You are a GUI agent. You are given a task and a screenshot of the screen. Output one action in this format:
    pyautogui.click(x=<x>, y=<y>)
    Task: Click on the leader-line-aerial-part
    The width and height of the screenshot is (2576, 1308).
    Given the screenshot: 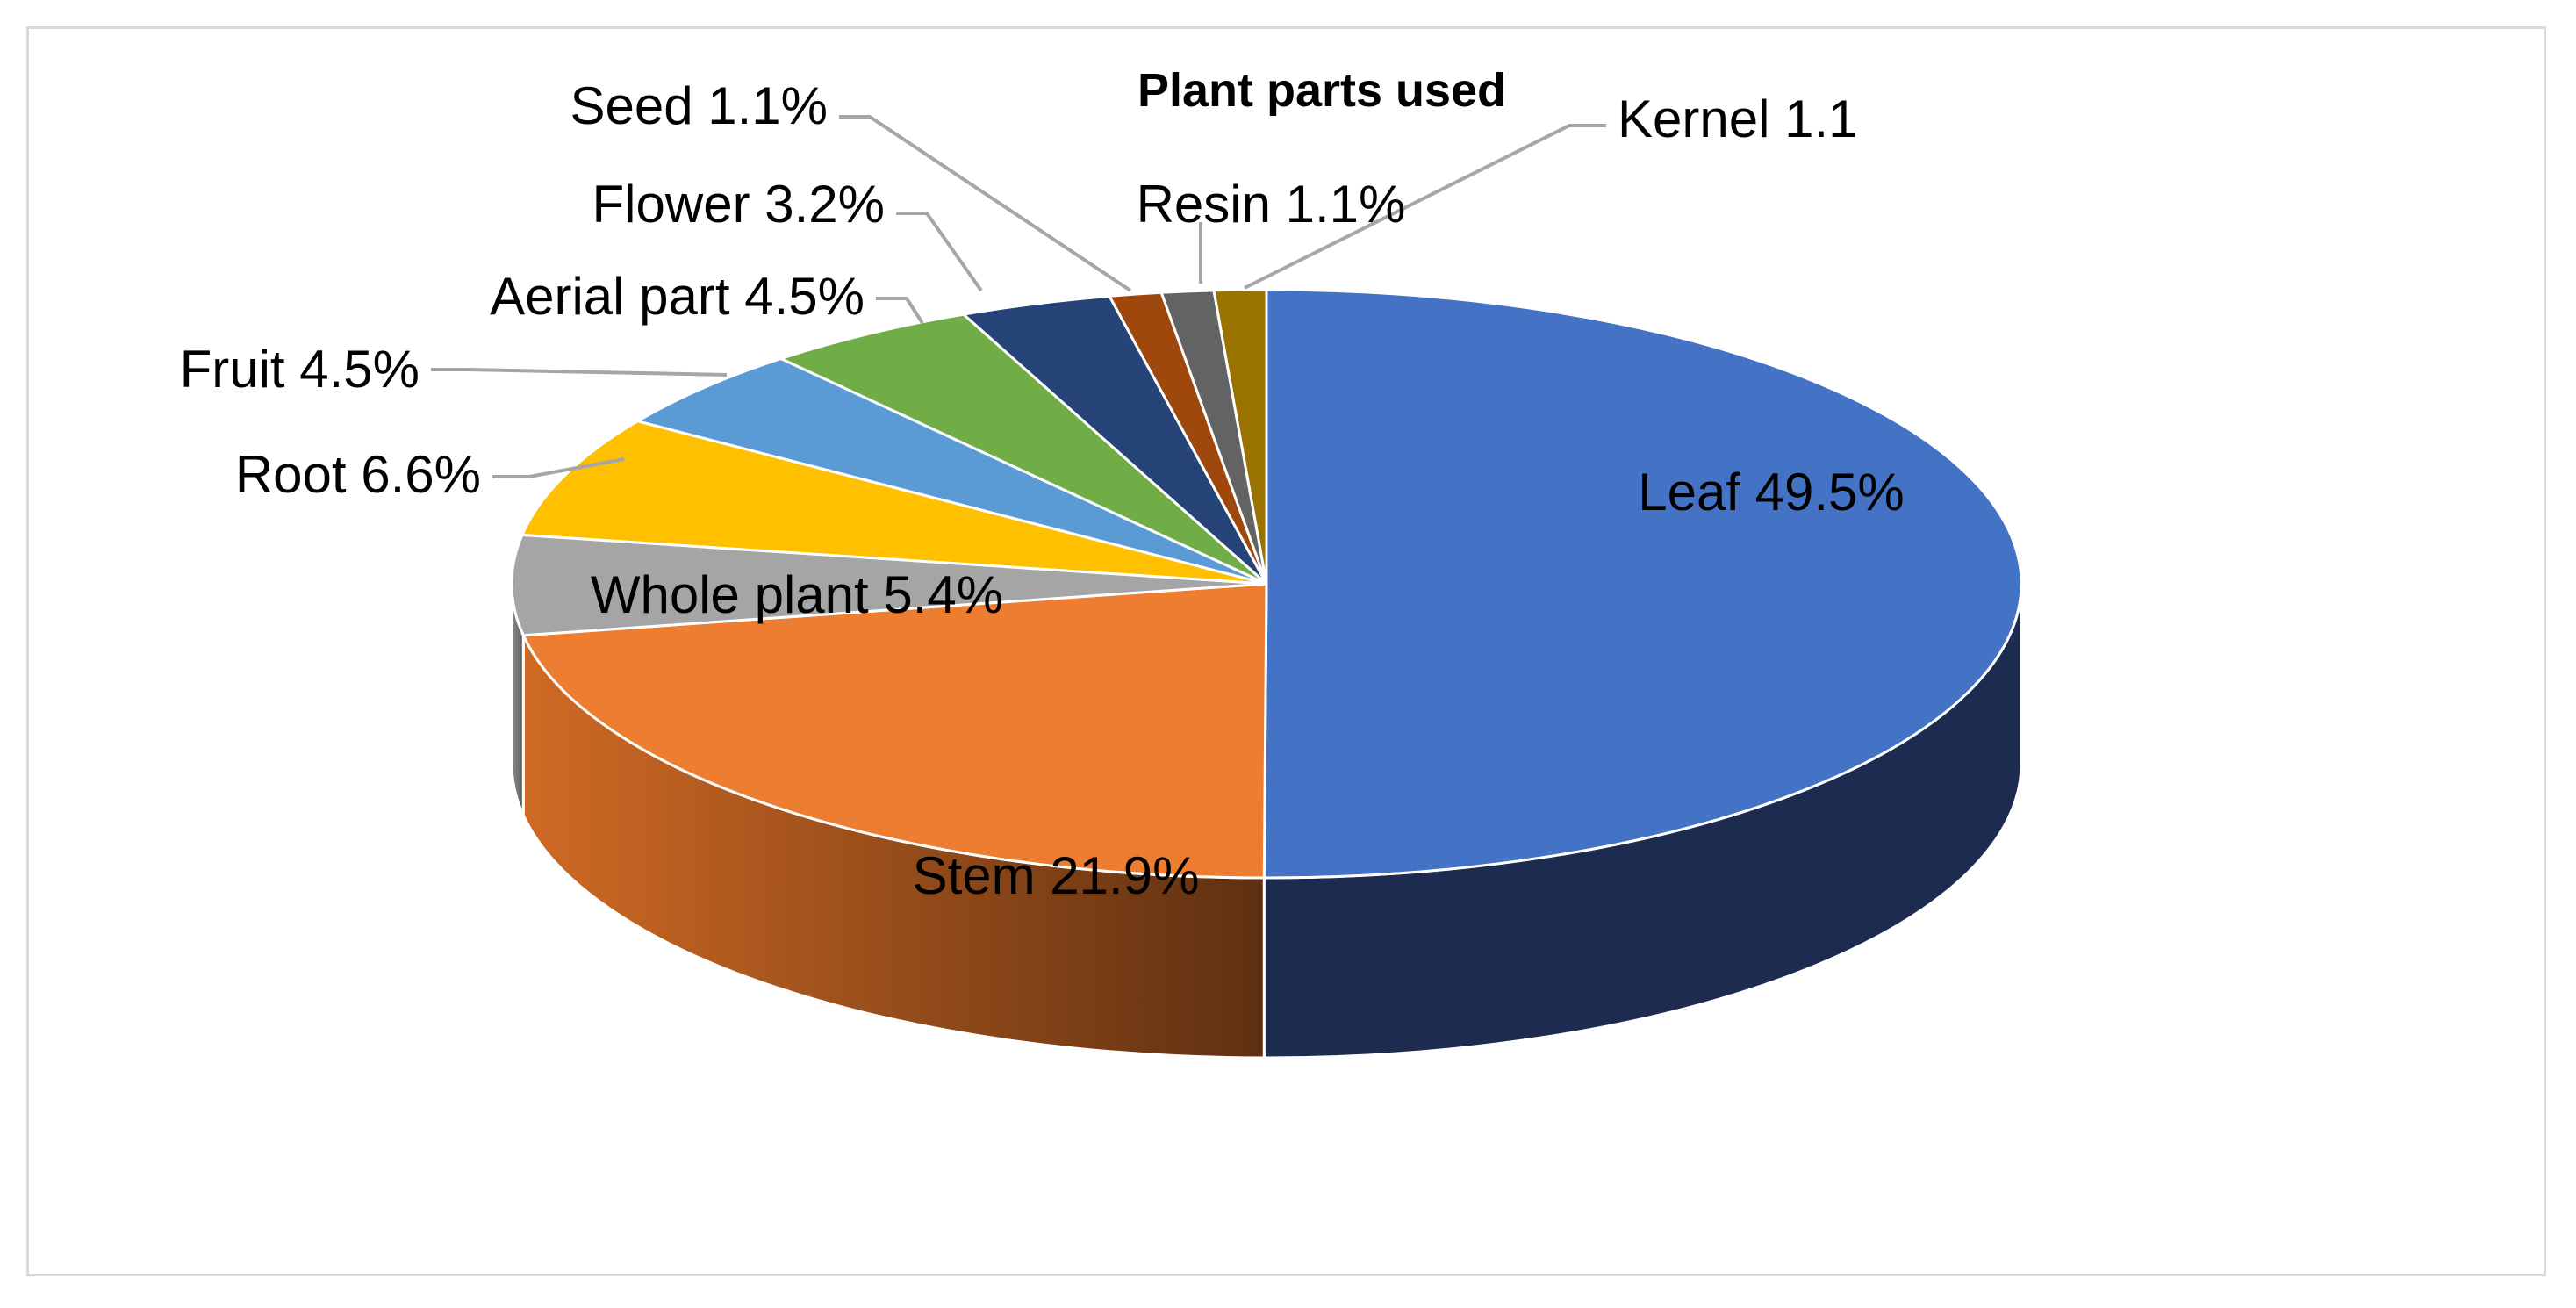 What is the action you would take?
    pyautogui.click(x=900, y=311)
    